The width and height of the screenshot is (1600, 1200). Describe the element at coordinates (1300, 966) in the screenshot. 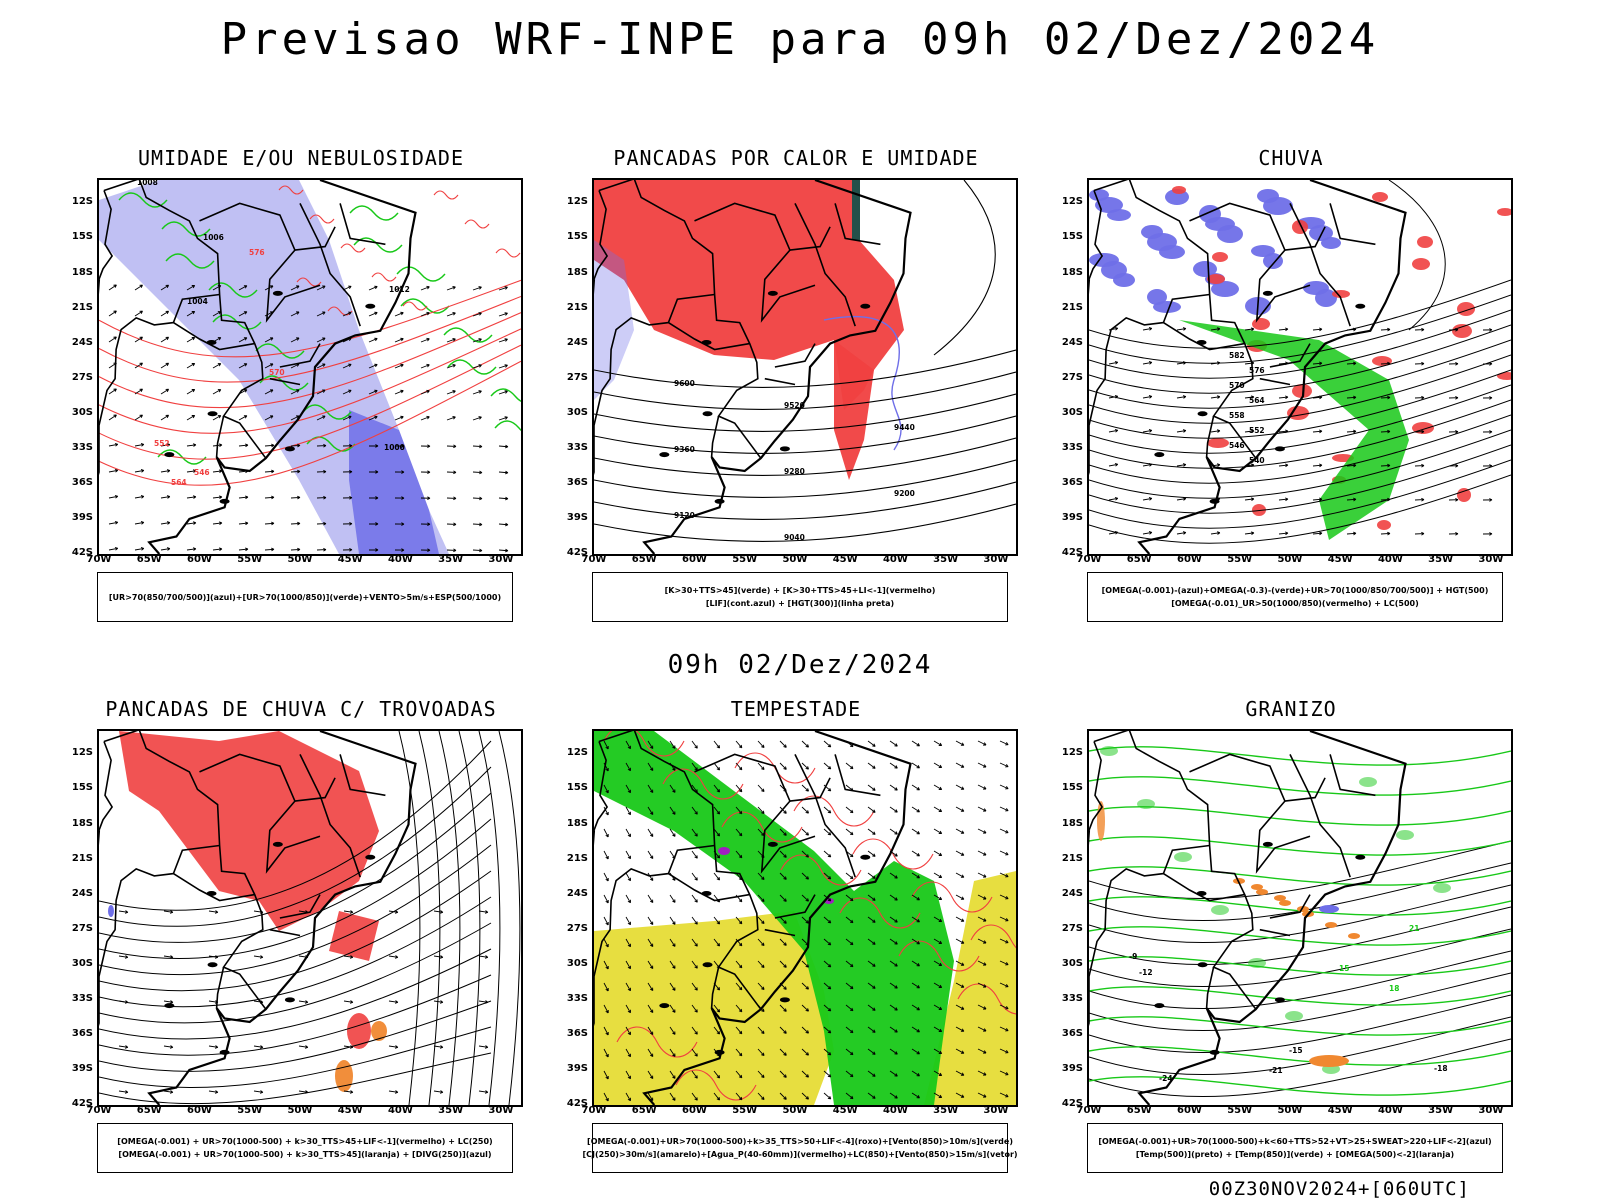

I see `temp850-isoline` at that location.